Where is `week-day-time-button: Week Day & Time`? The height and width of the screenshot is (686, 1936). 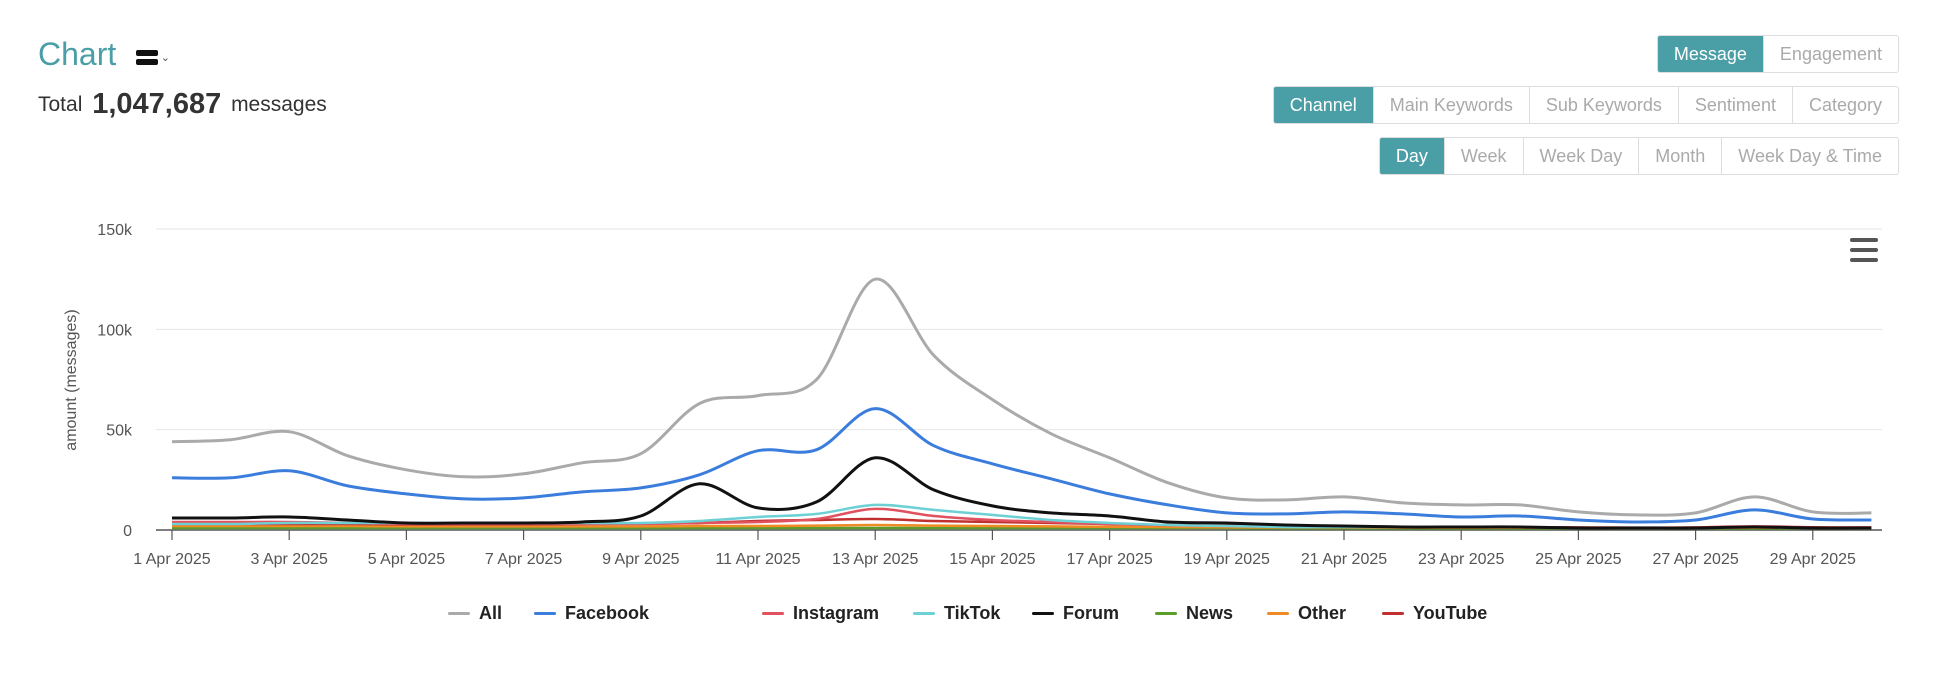 week-day-time-button: Week Day & Time is located at coordinates (1809, 156).